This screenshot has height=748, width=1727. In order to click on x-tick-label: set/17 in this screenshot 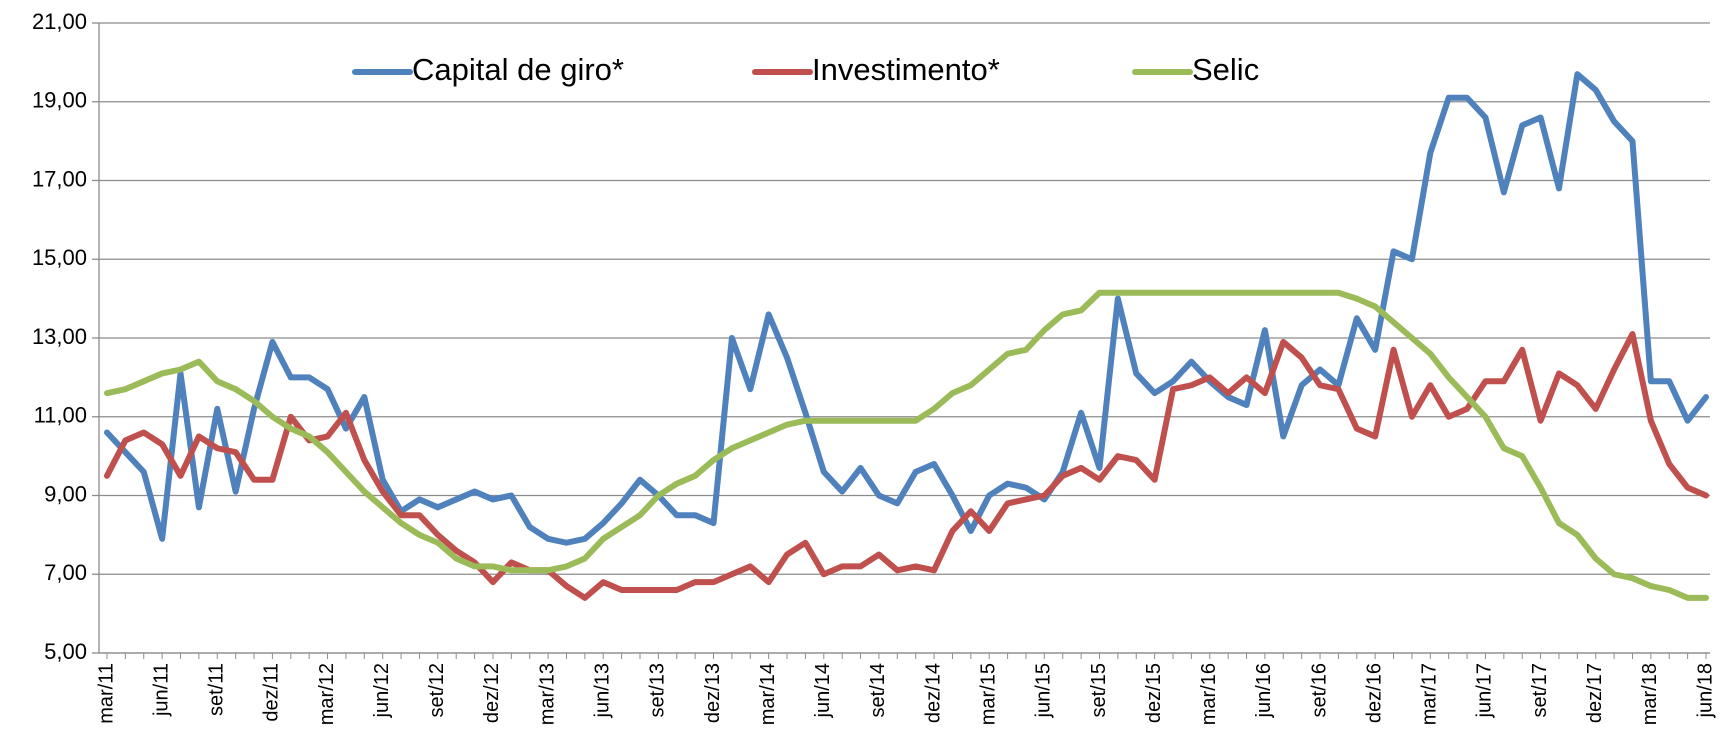, I will do `click(1540, 690)`.